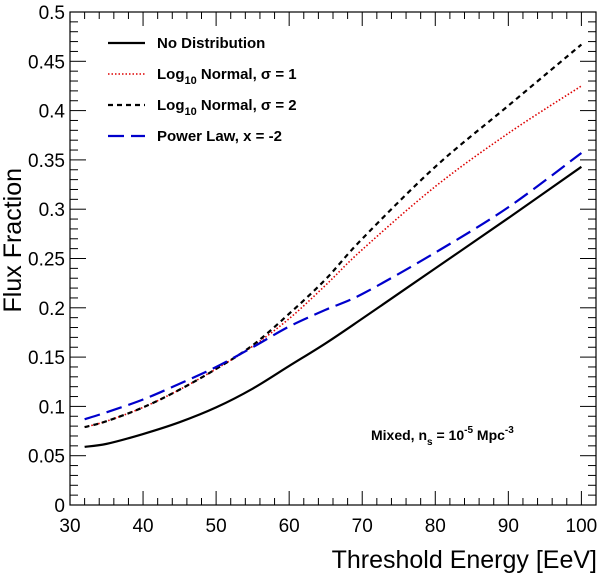 The width and height of the screenshot is (600, 578). Describe the element at coordinates (46, 62) in the screenshot. I see `y-tick-label: 0.45` at that location.